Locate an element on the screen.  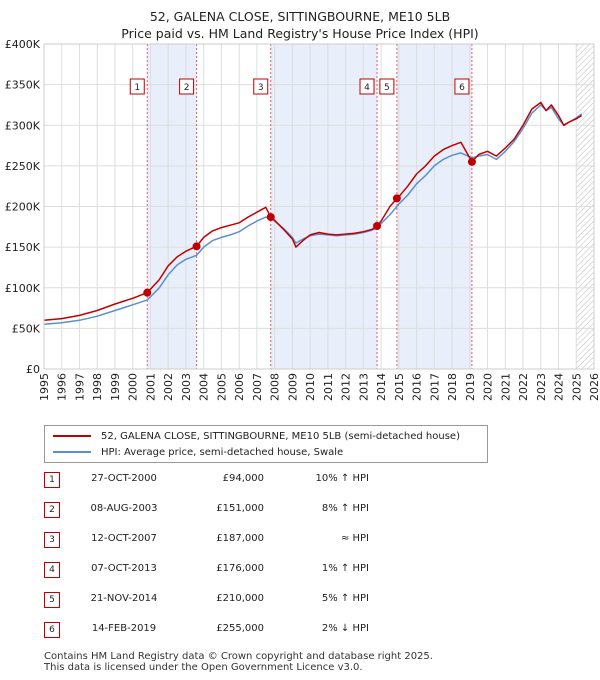
sale-badge: 4 is located at coordinates (52, 570).